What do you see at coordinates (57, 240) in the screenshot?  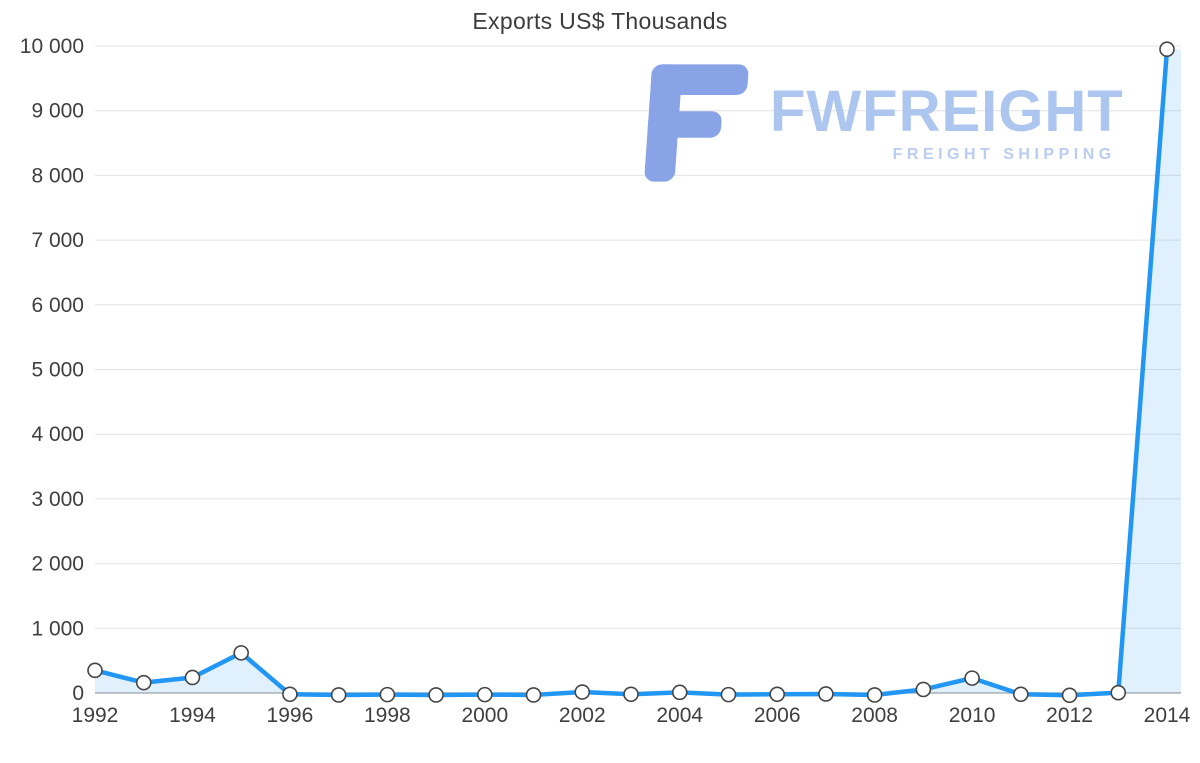 I see `y-tick-label: 7 000` at bounding box center [57, 240].